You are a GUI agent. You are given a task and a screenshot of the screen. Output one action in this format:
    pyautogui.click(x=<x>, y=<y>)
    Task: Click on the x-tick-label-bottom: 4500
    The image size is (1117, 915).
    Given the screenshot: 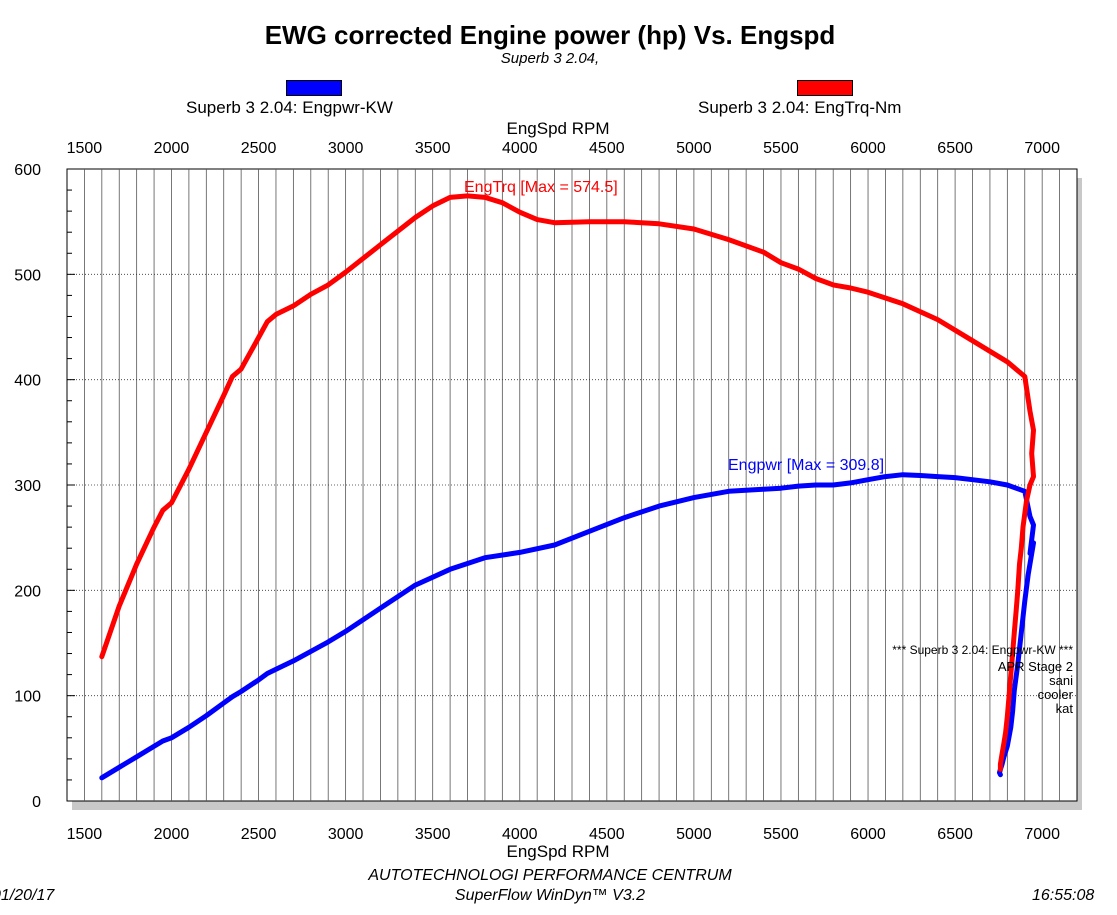 What is the action you would take?
    pyautogui.click(x=607, y=834)
    